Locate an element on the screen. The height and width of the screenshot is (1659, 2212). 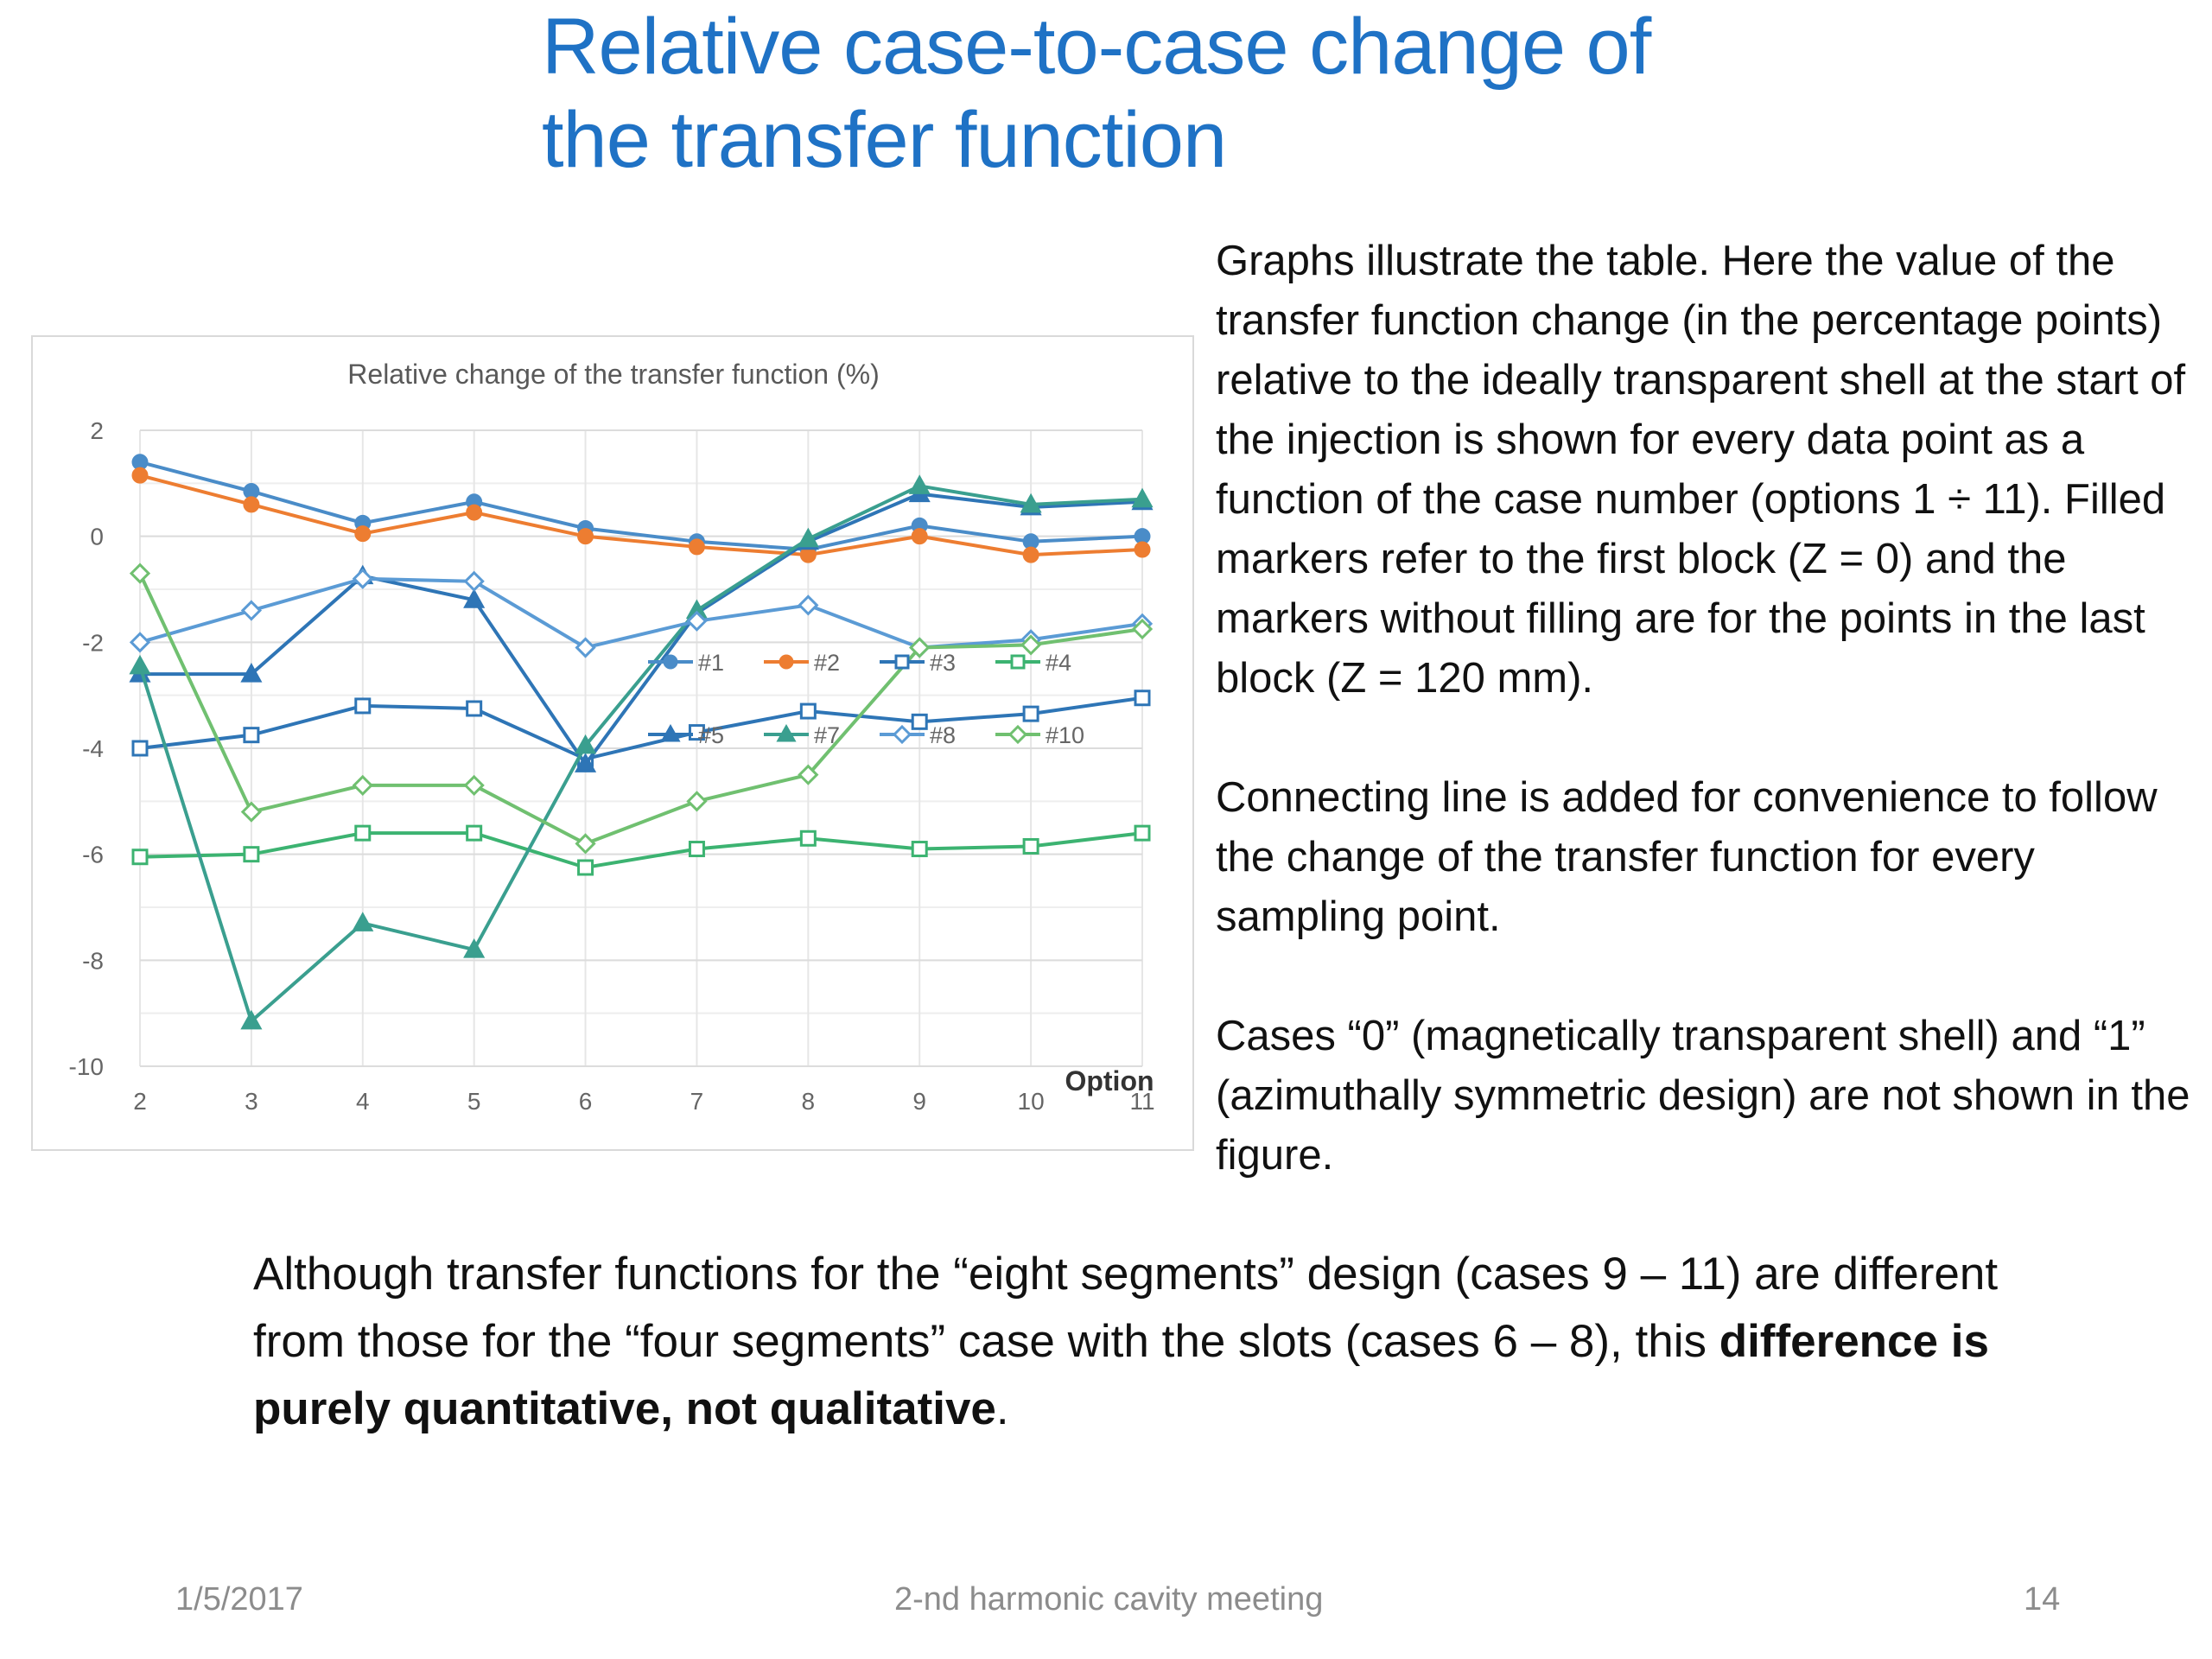
conclusion-post: . is located at coordinates (1002, 1408).